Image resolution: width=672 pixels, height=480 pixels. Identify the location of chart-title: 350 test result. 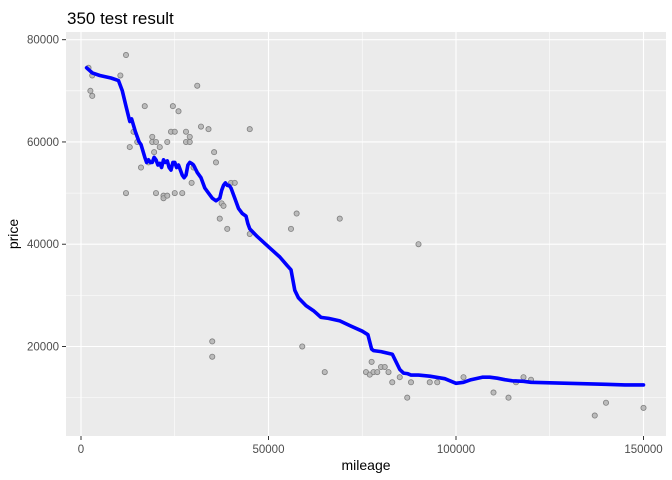
(120, 18).